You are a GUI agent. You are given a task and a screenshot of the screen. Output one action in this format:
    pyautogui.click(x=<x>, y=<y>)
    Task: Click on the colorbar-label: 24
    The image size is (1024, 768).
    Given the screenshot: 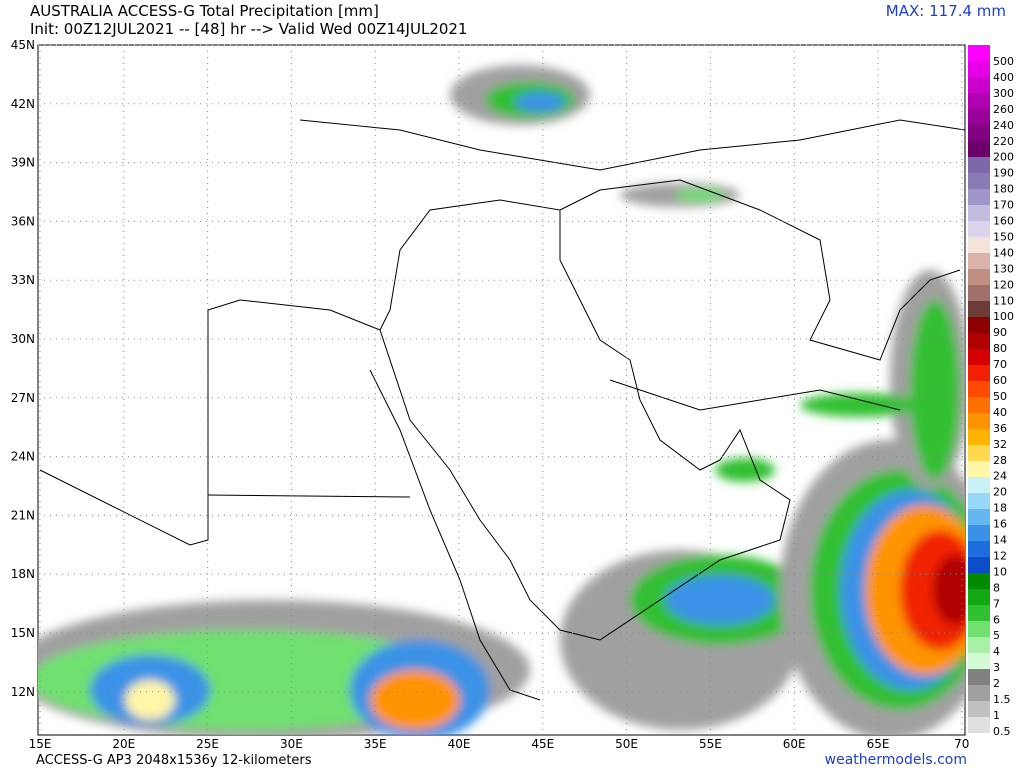 What is the action you would take?
    pyautogui.click(x=1000, y=476)
    